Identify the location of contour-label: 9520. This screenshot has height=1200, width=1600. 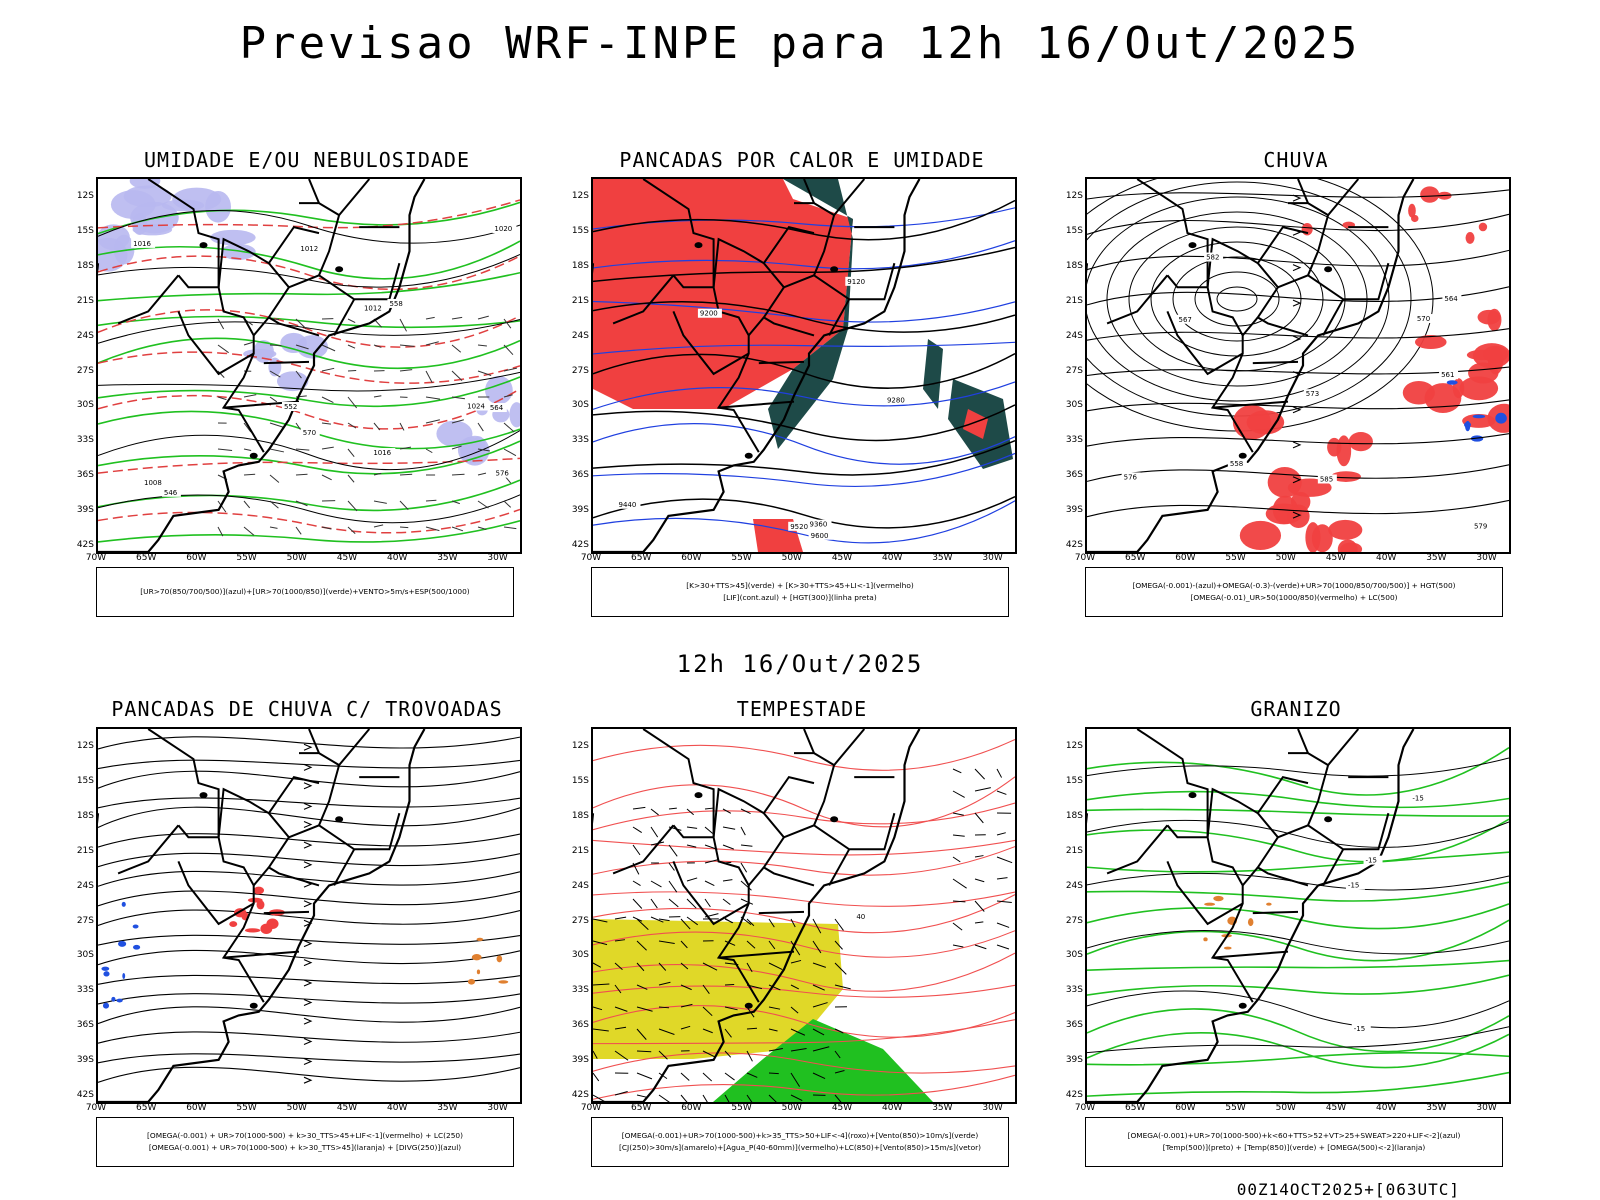
(799, 527).